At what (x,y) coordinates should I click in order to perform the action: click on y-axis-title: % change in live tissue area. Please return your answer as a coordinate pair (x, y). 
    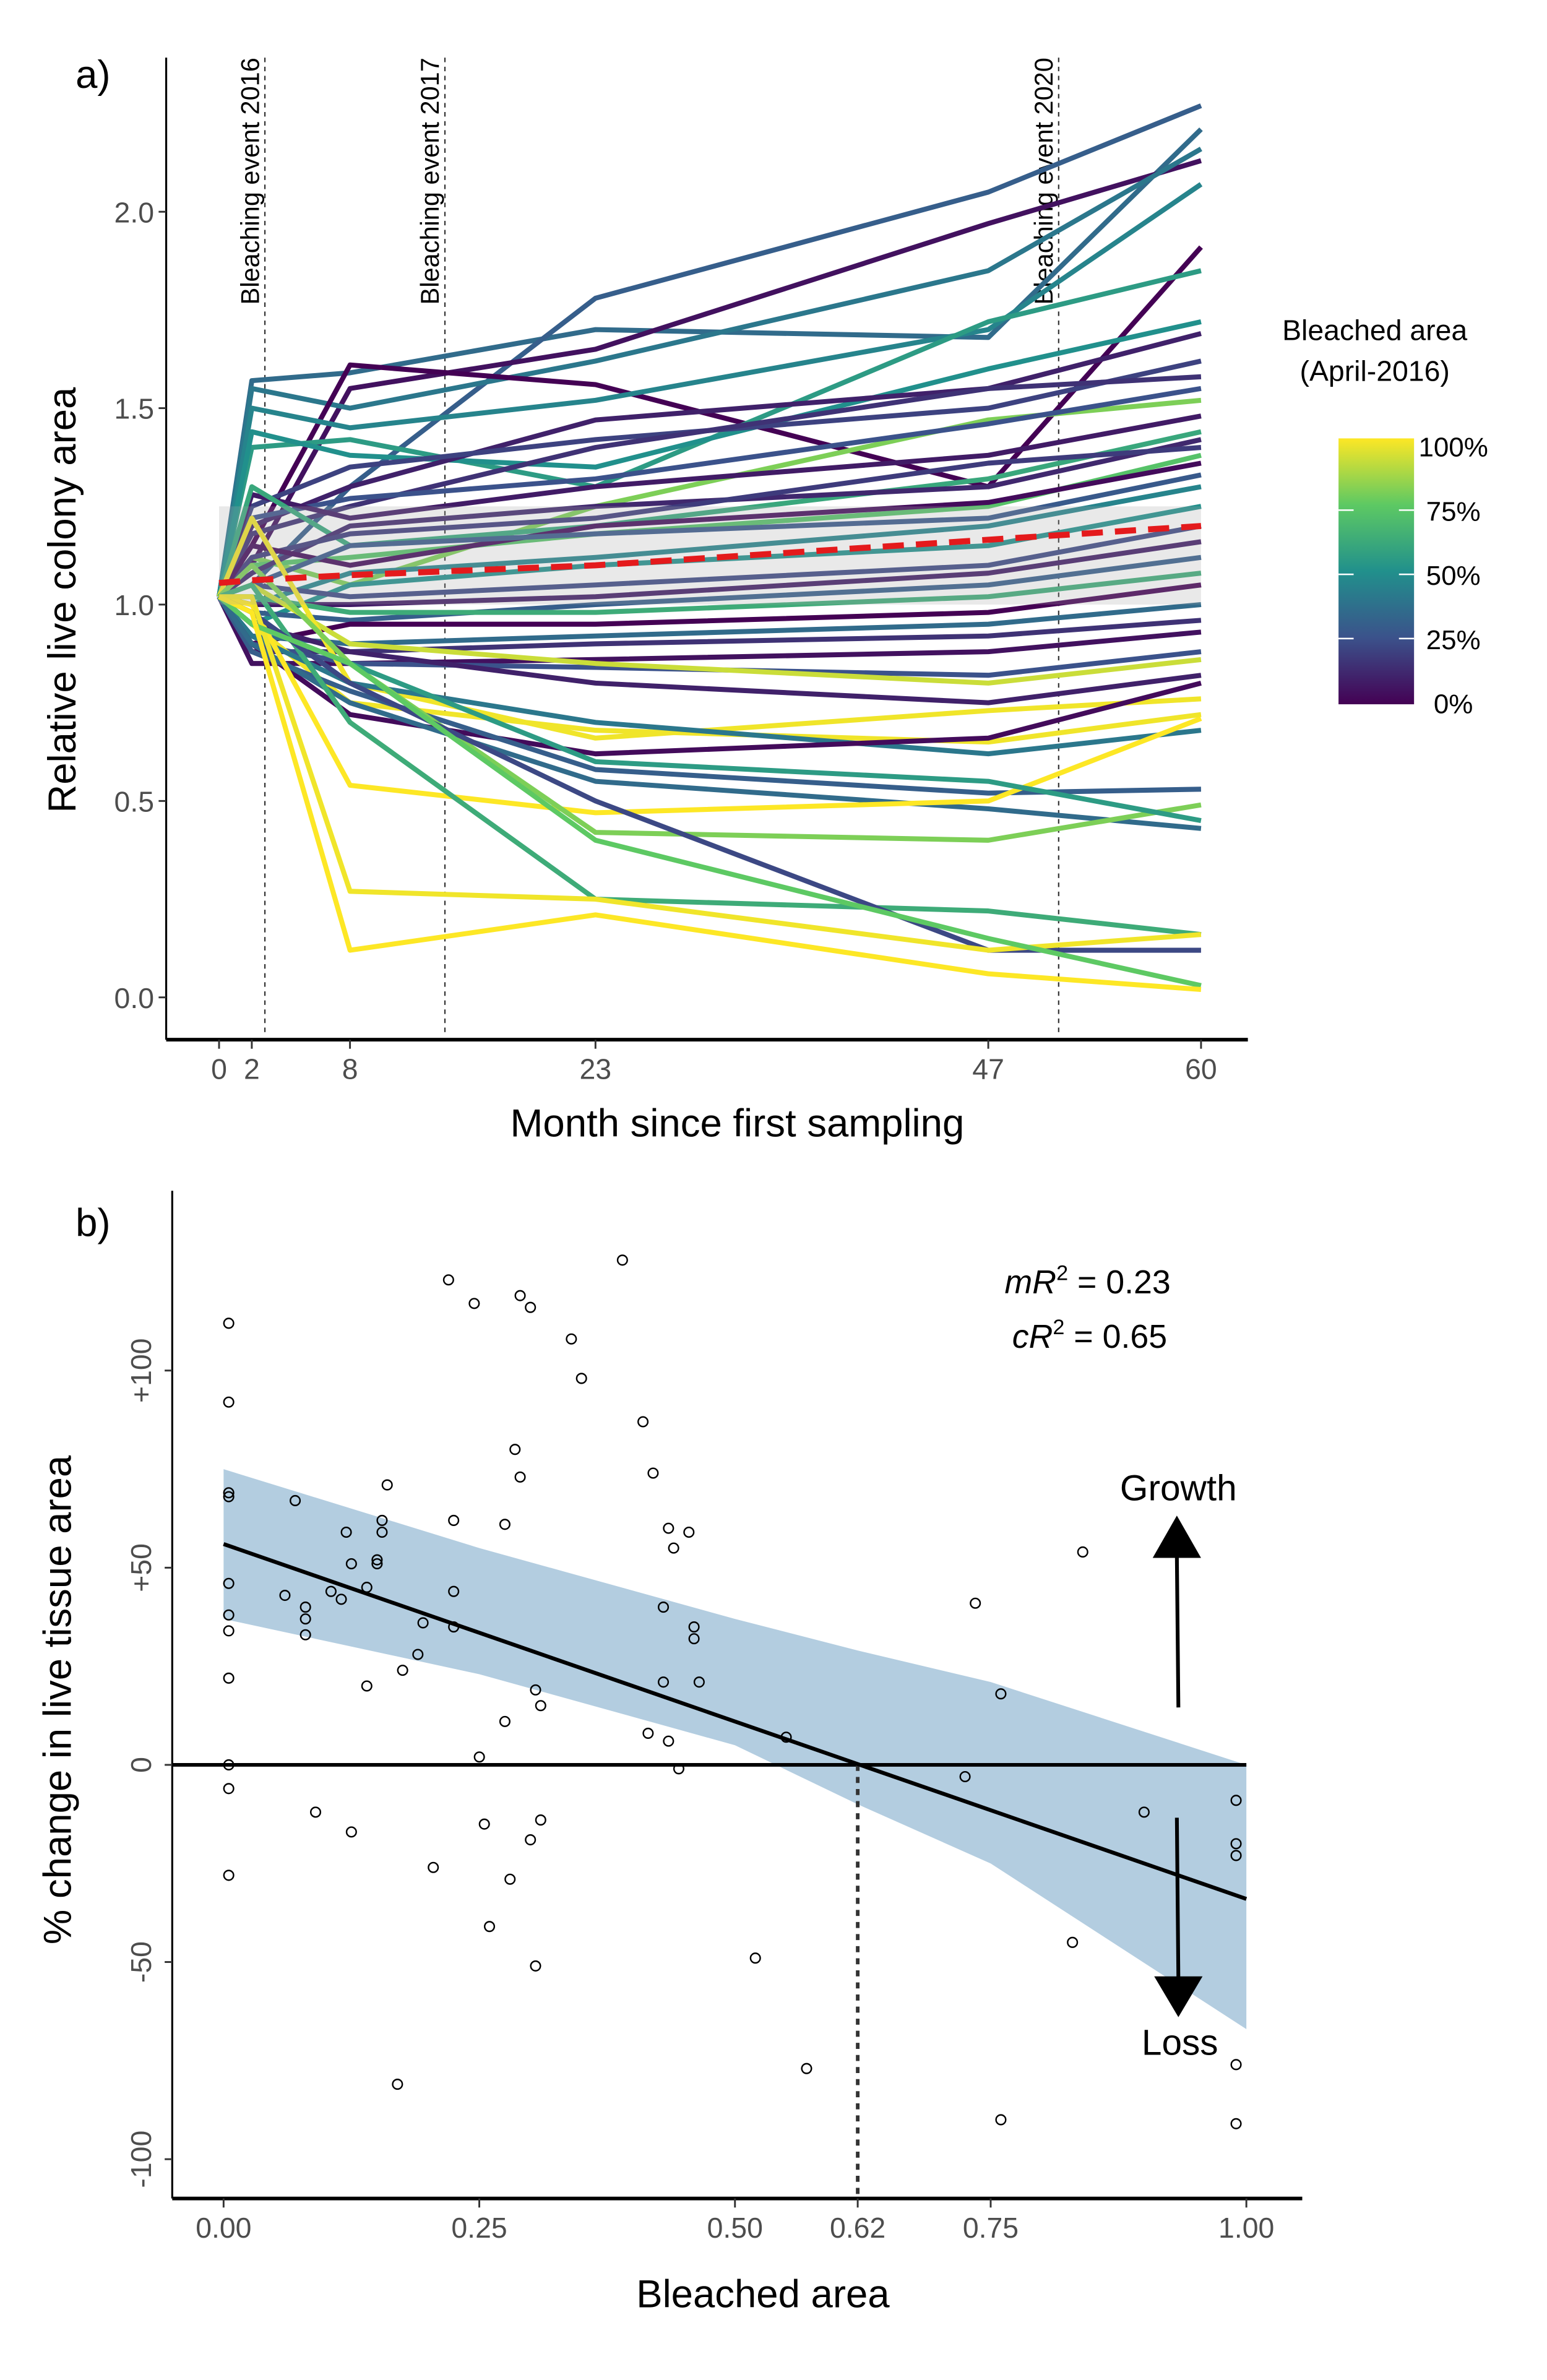
    Looking at the image, I should click on (58, 1700).